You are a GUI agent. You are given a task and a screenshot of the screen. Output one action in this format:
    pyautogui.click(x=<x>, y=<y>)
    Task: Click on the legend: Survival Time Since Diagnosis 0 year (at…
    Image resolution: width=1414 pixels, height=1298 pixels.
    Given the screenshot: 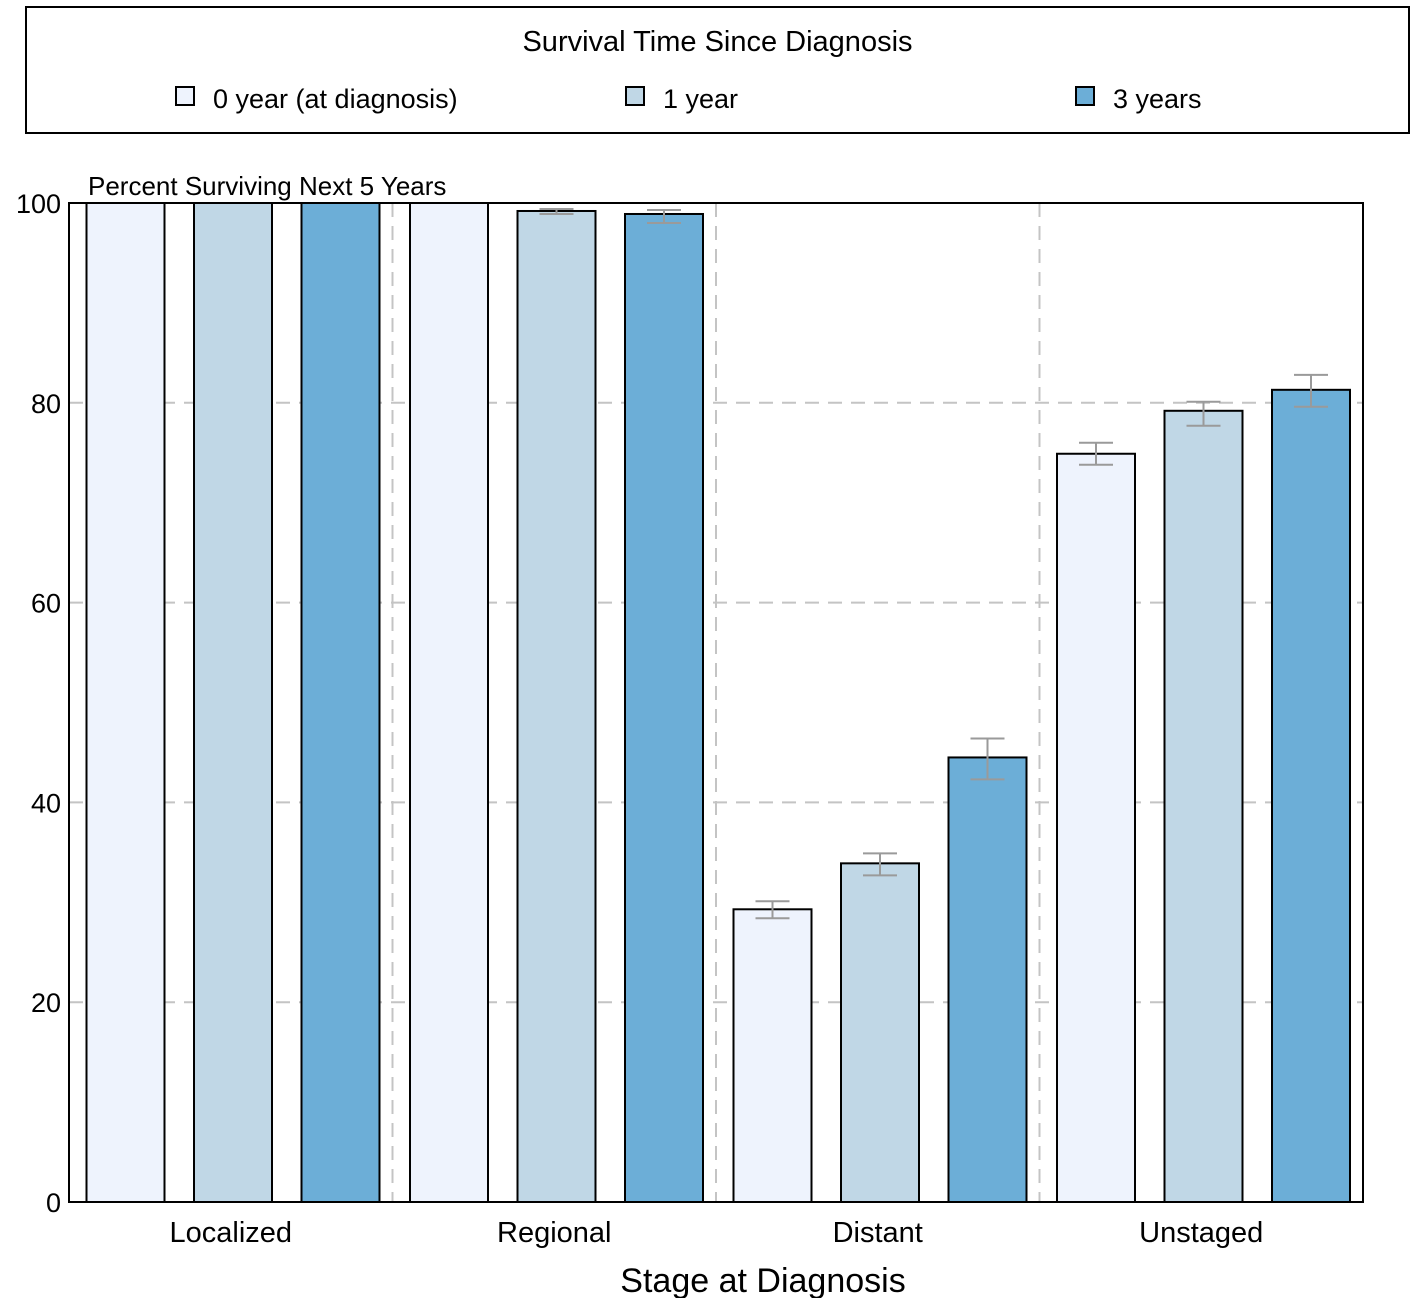 What is the action you would take?
    pyautogui.click(x=717, y=70)
    